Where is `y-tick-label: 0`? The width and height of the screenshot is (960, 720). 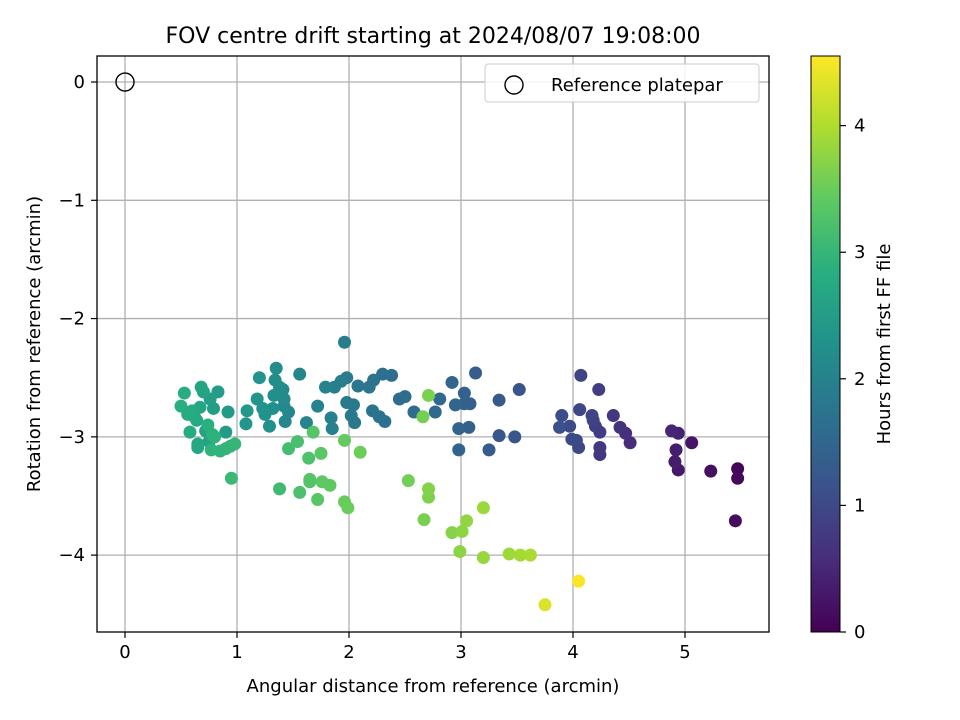
y-tick-label: 0 is located at coordinates (79, 82).